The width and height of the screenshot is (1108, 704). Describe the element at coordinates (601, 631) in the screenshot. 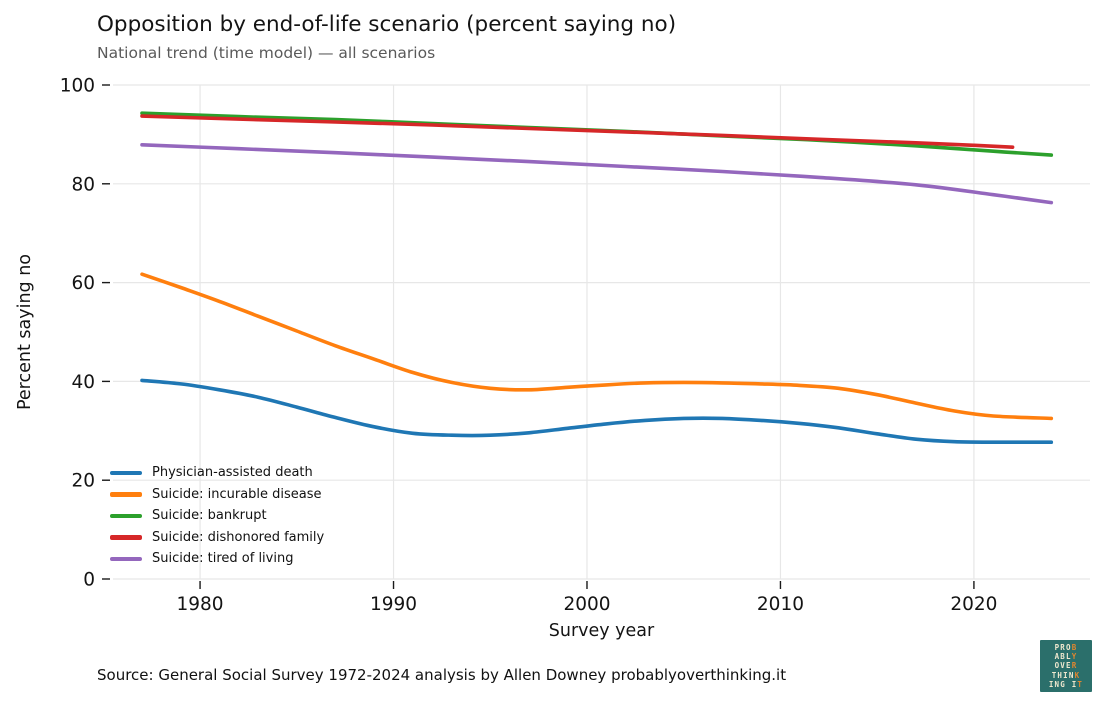

I see `x-axis-label: Survey year` at that location.